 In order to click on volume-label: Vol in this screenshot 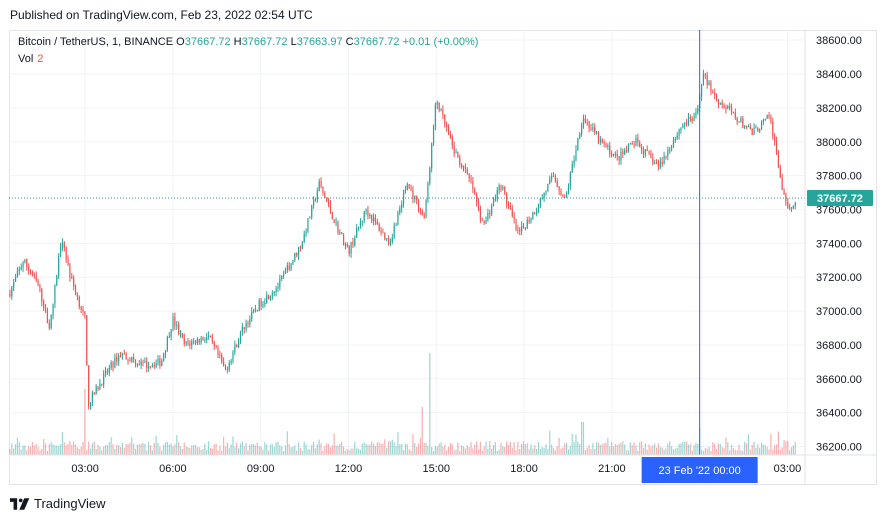, I will do `click(26, 59)`.